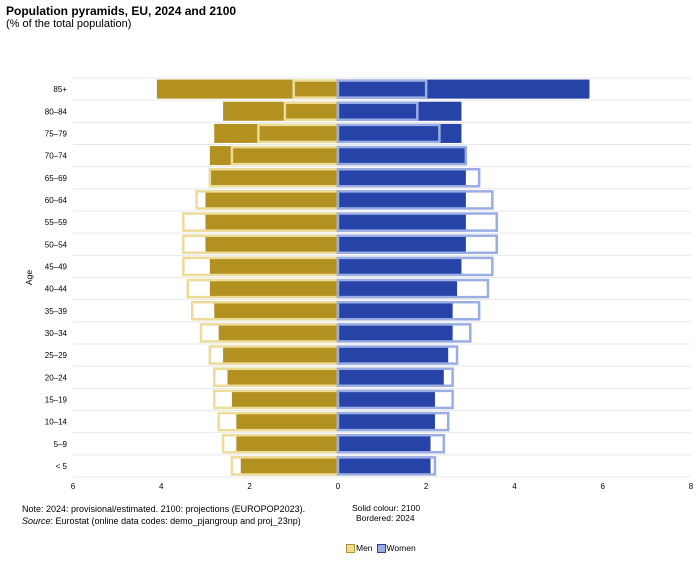  What do you see at coordinates (350, 548) in the screenshot?
I see `legend-swatch-men` at bounding box center [350, 548].